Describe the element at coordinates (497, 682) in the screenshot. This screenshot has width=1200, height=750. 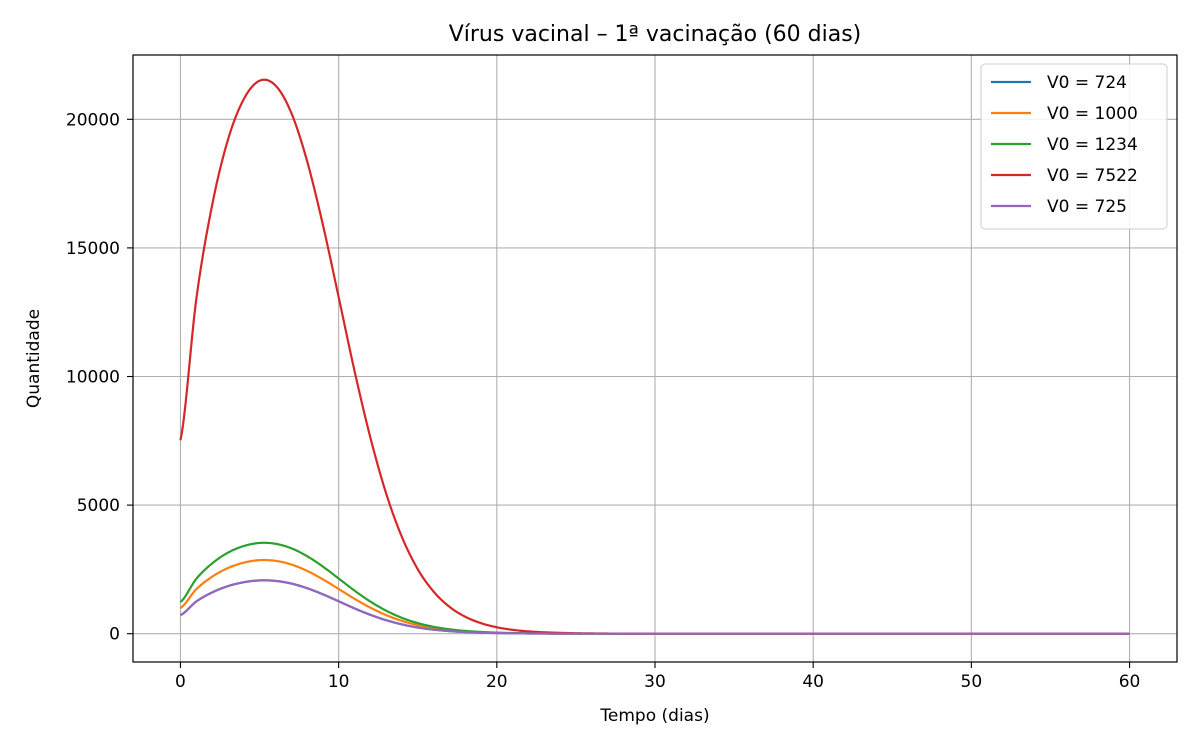
I see `x-tick-label: 20` at that location.